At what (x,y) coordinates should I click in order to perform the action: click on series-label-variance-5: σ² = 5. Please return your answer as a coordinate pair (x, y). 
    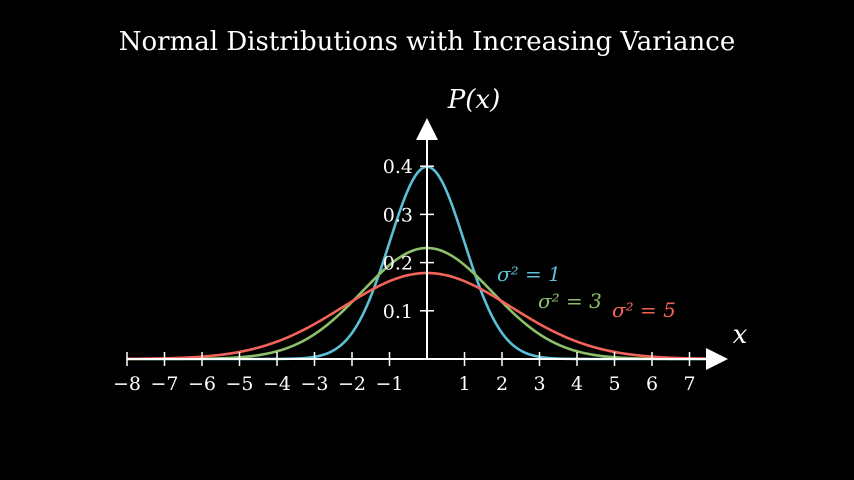
    Looking at the image, I should click on (644, 310).